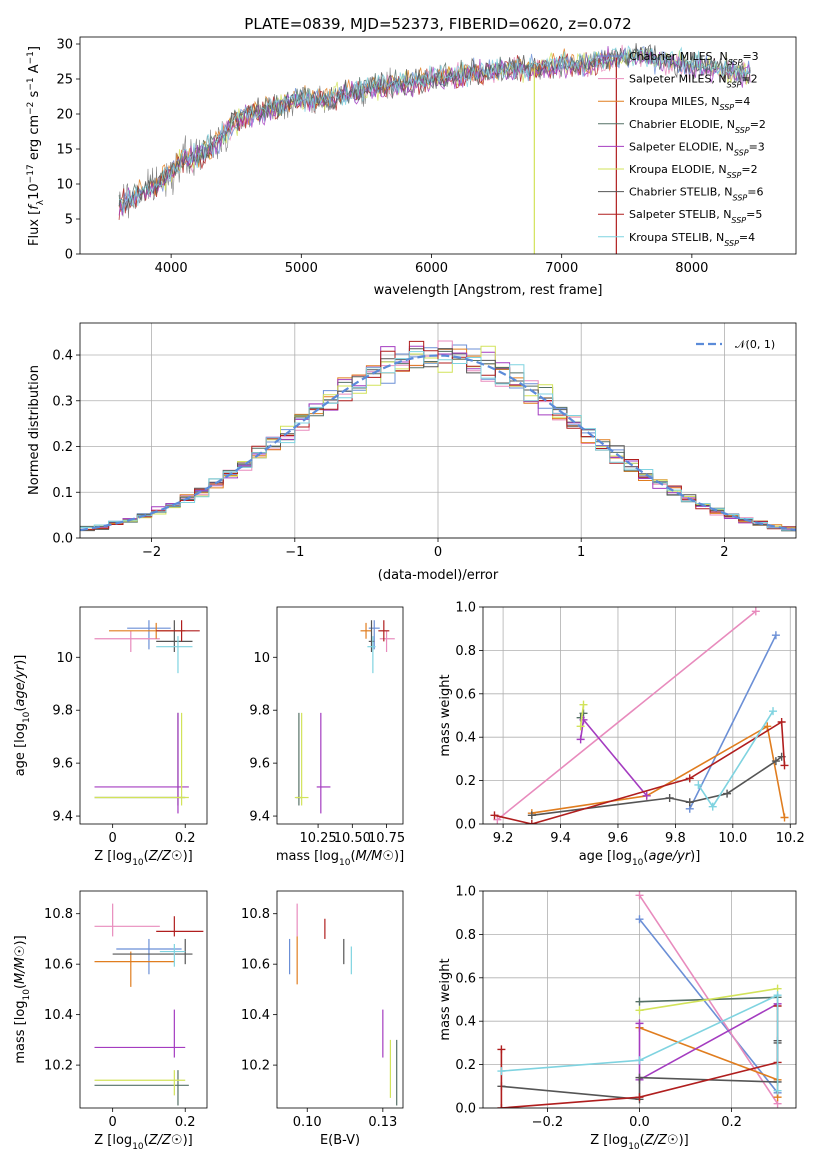 The height and width of the screenshot is (1170, 819). Describe the element at coordinates (62, 493) in the screenshot. I see `y-tick-label: 0.1` at that location.